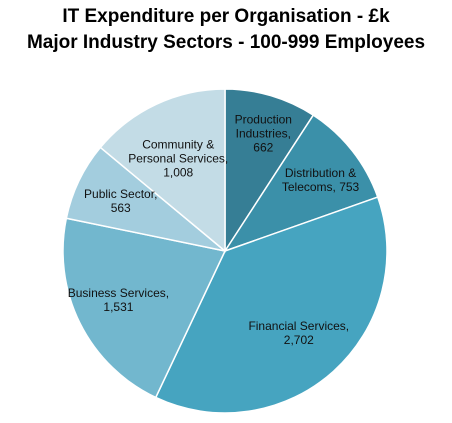 This screenshot has height=423, width=452. Describe the element at coordinates (178, 158) in the screenshot. I see `label-community-and-personal-services: Community & Personal Services, 1,008` at that location.